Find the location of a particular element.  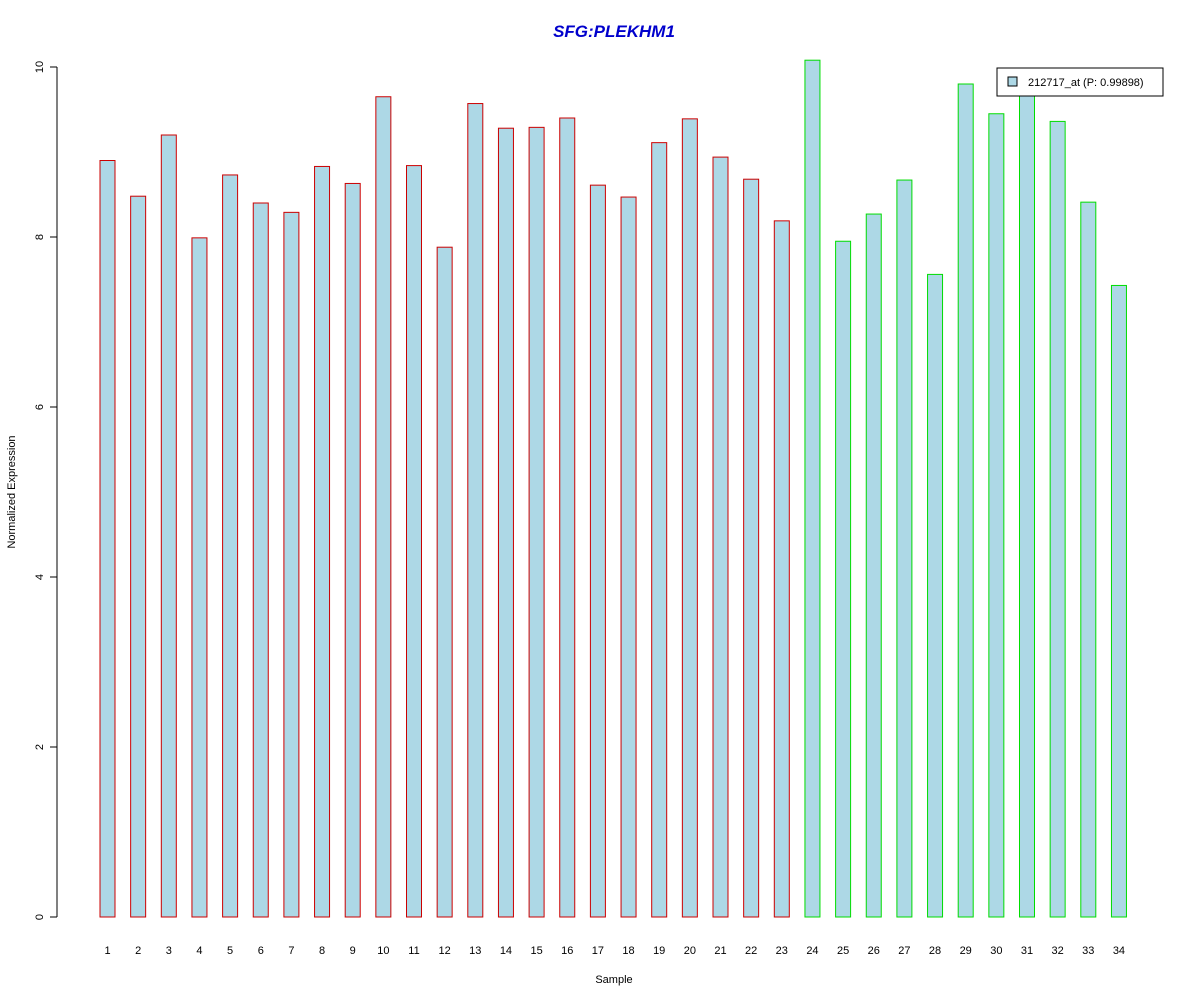

x-tick-label: 4 is located at coordinates (199, 951).